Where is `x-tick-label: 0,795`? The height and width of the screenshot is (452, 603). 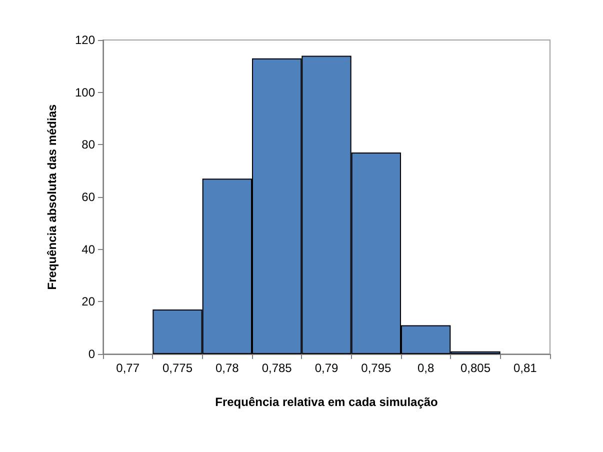
x-tick-label: 0,795 is located at coordinates (376, 368).